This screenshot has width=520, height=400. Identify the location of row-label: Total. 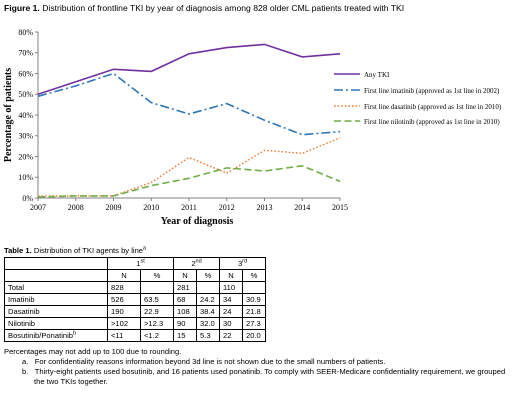
(56, 287).